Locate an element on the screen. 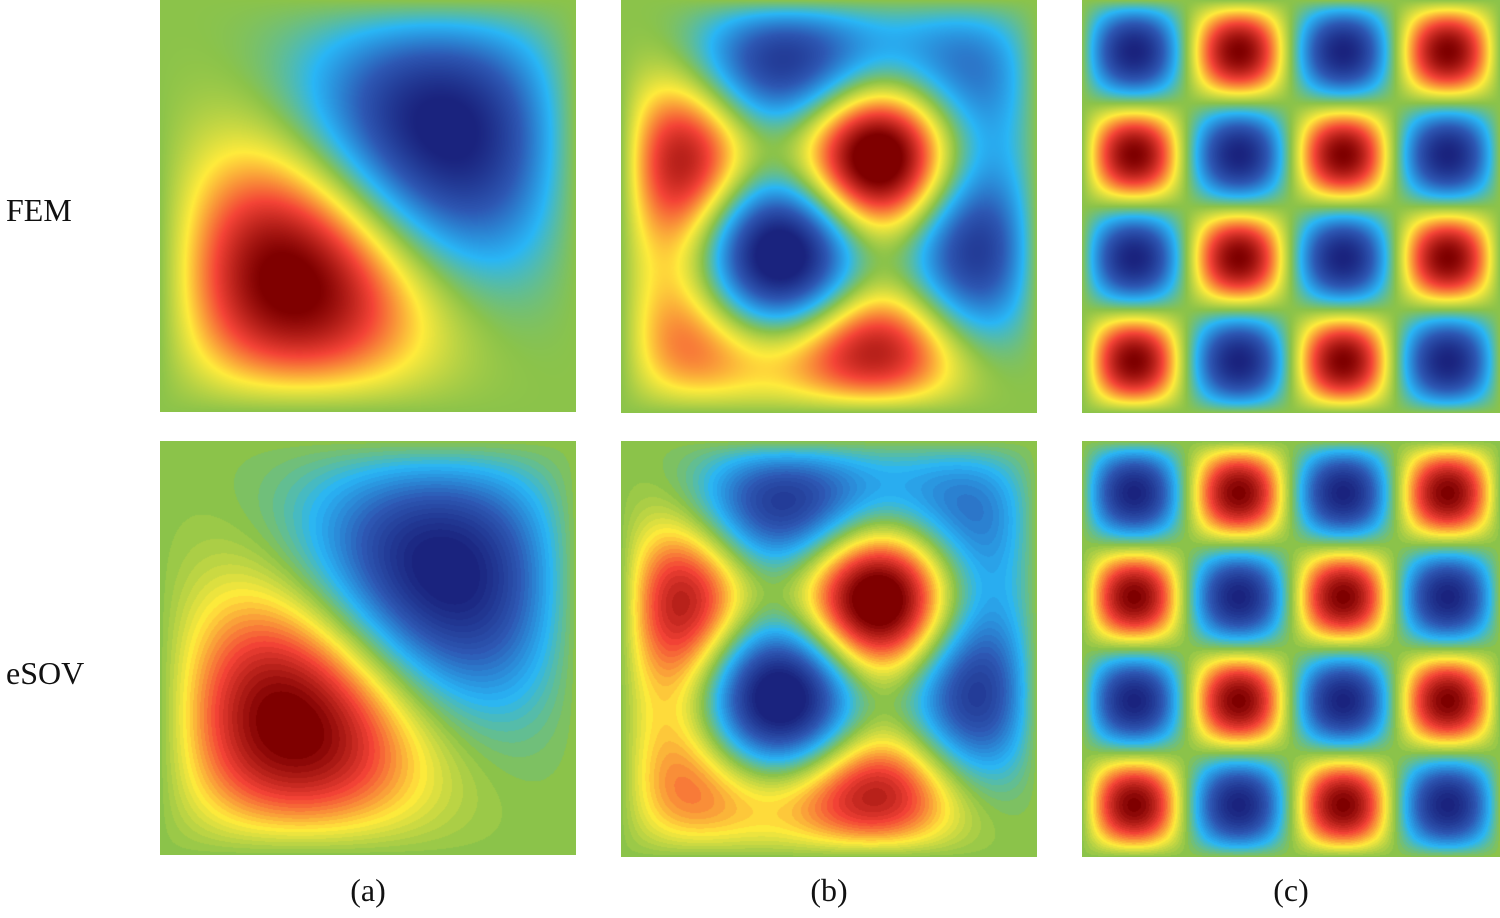 The width and height of the screenshot is (1500, 918). column-label-c: (c) is located at coordinates (1291, 890).